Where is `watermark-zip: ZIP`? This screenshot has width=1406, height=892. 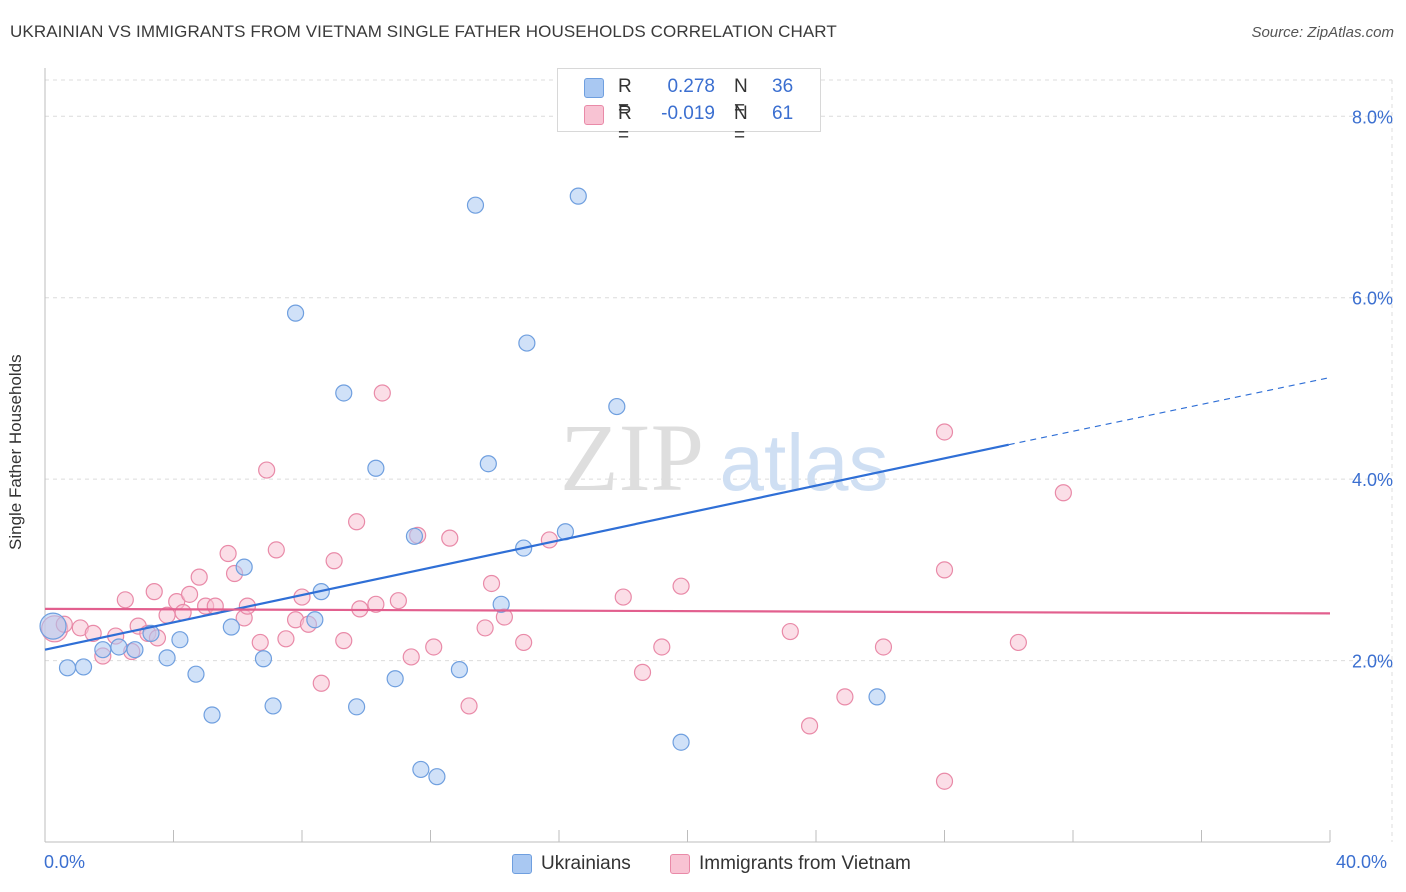
watermark-zip: ZIP is located at coordinates (632, 457).